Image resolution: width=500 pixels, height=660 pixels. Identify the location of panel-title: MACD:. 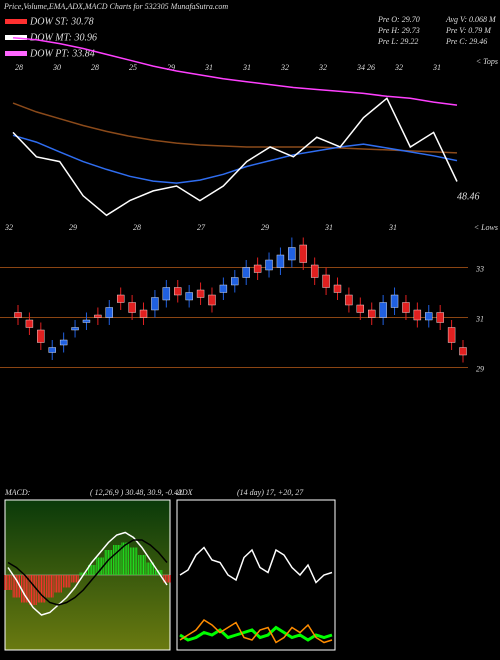
(17, 492).